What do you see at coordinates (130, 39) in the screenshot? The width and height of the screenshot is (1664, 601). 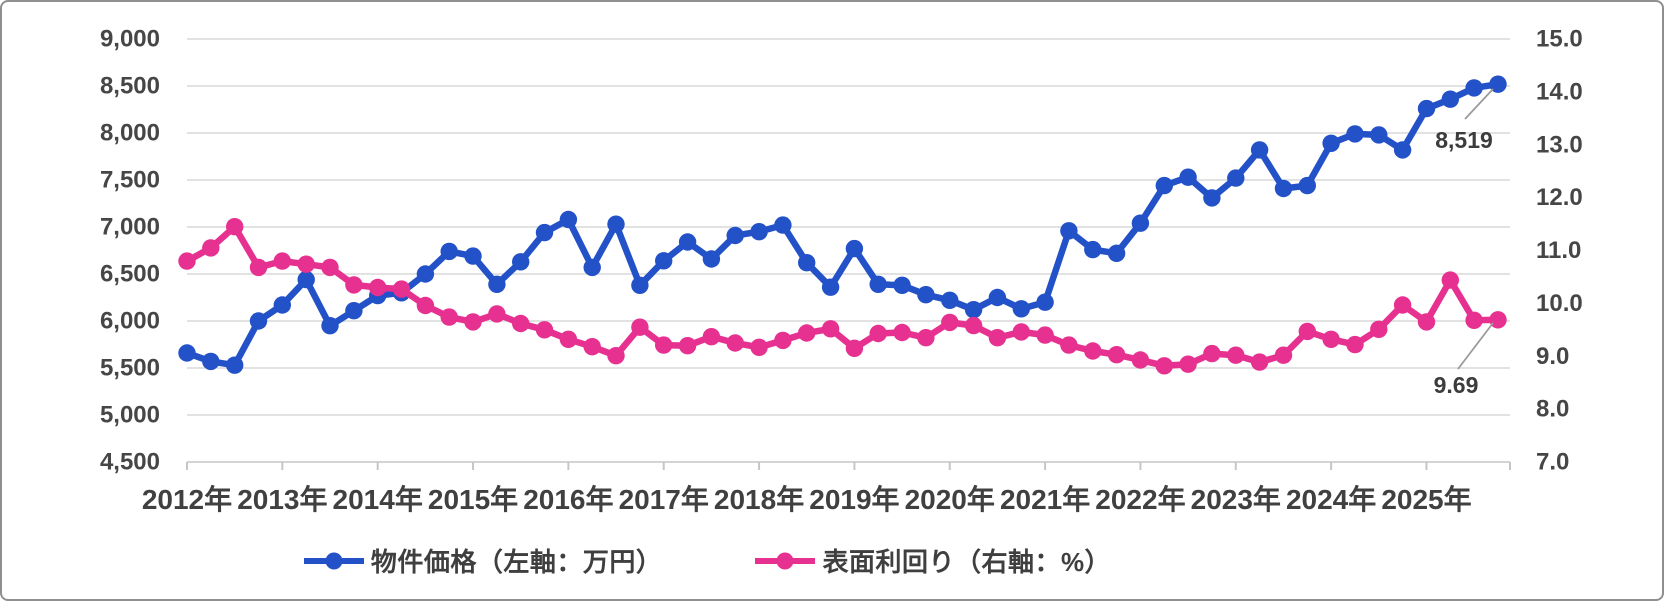 I see `left-axis-tick-label: 9,000` at bounding box center [130, 39].